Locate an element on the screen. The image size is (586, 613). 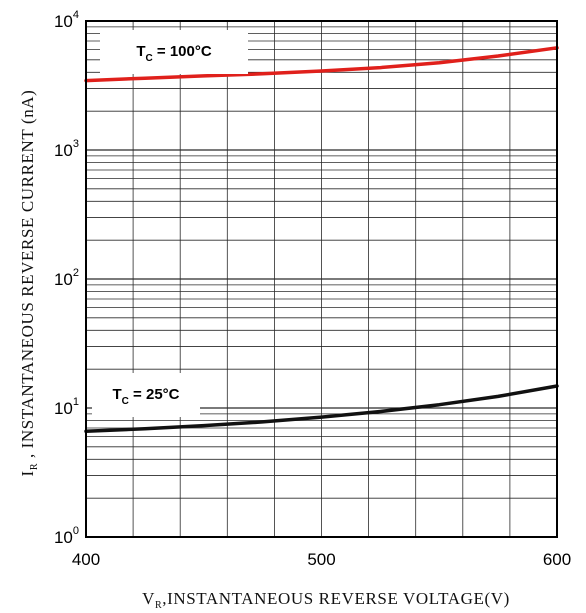
y-tick-labels: 10⁰ 10¹ 10² 10³ 10⁴ is located at coordinates (66, 278).